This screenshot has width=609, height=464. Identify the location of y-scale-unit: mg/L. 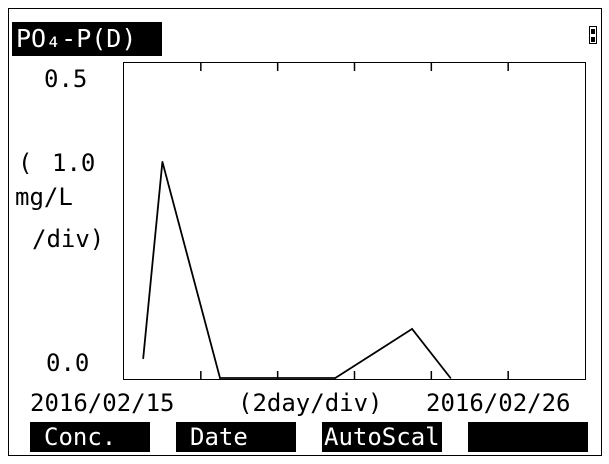
(44, 197).